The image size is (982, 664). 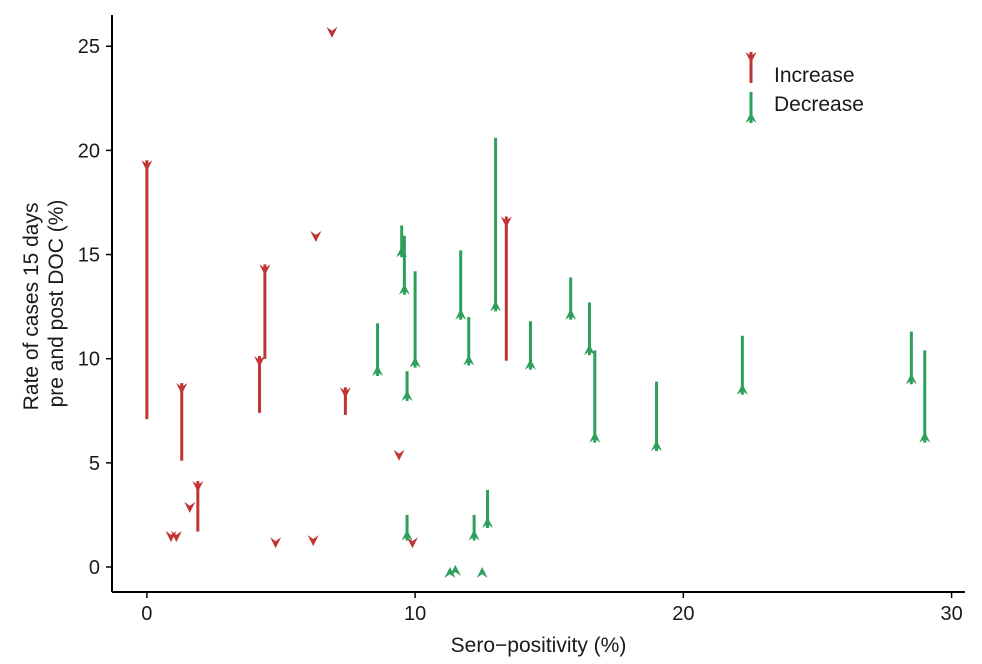 What do you see at coordinates (819, 104) in the screenshot?
I see `legend-label: Decrease` at bounding box center [819, 104].